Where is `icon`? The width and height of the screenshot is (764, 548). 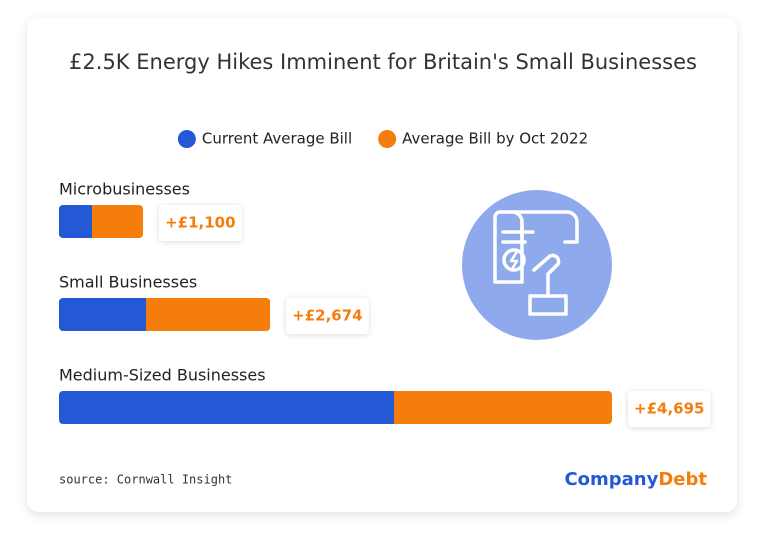
icon is located at coordinates (537, 265).